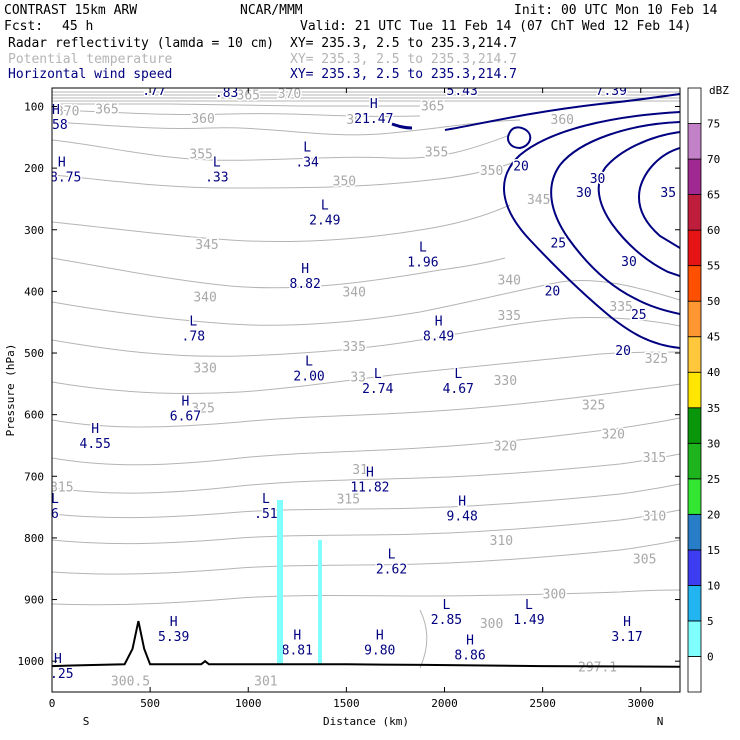 This screenshot has height=740, width=740. I want to click on y-tick-label: 300, so click(34, 230).